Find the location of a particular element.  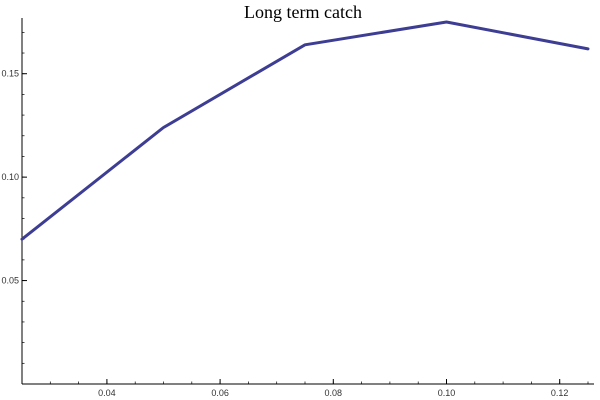

chart-title: Long term catch is located at coordinates (303, 12).